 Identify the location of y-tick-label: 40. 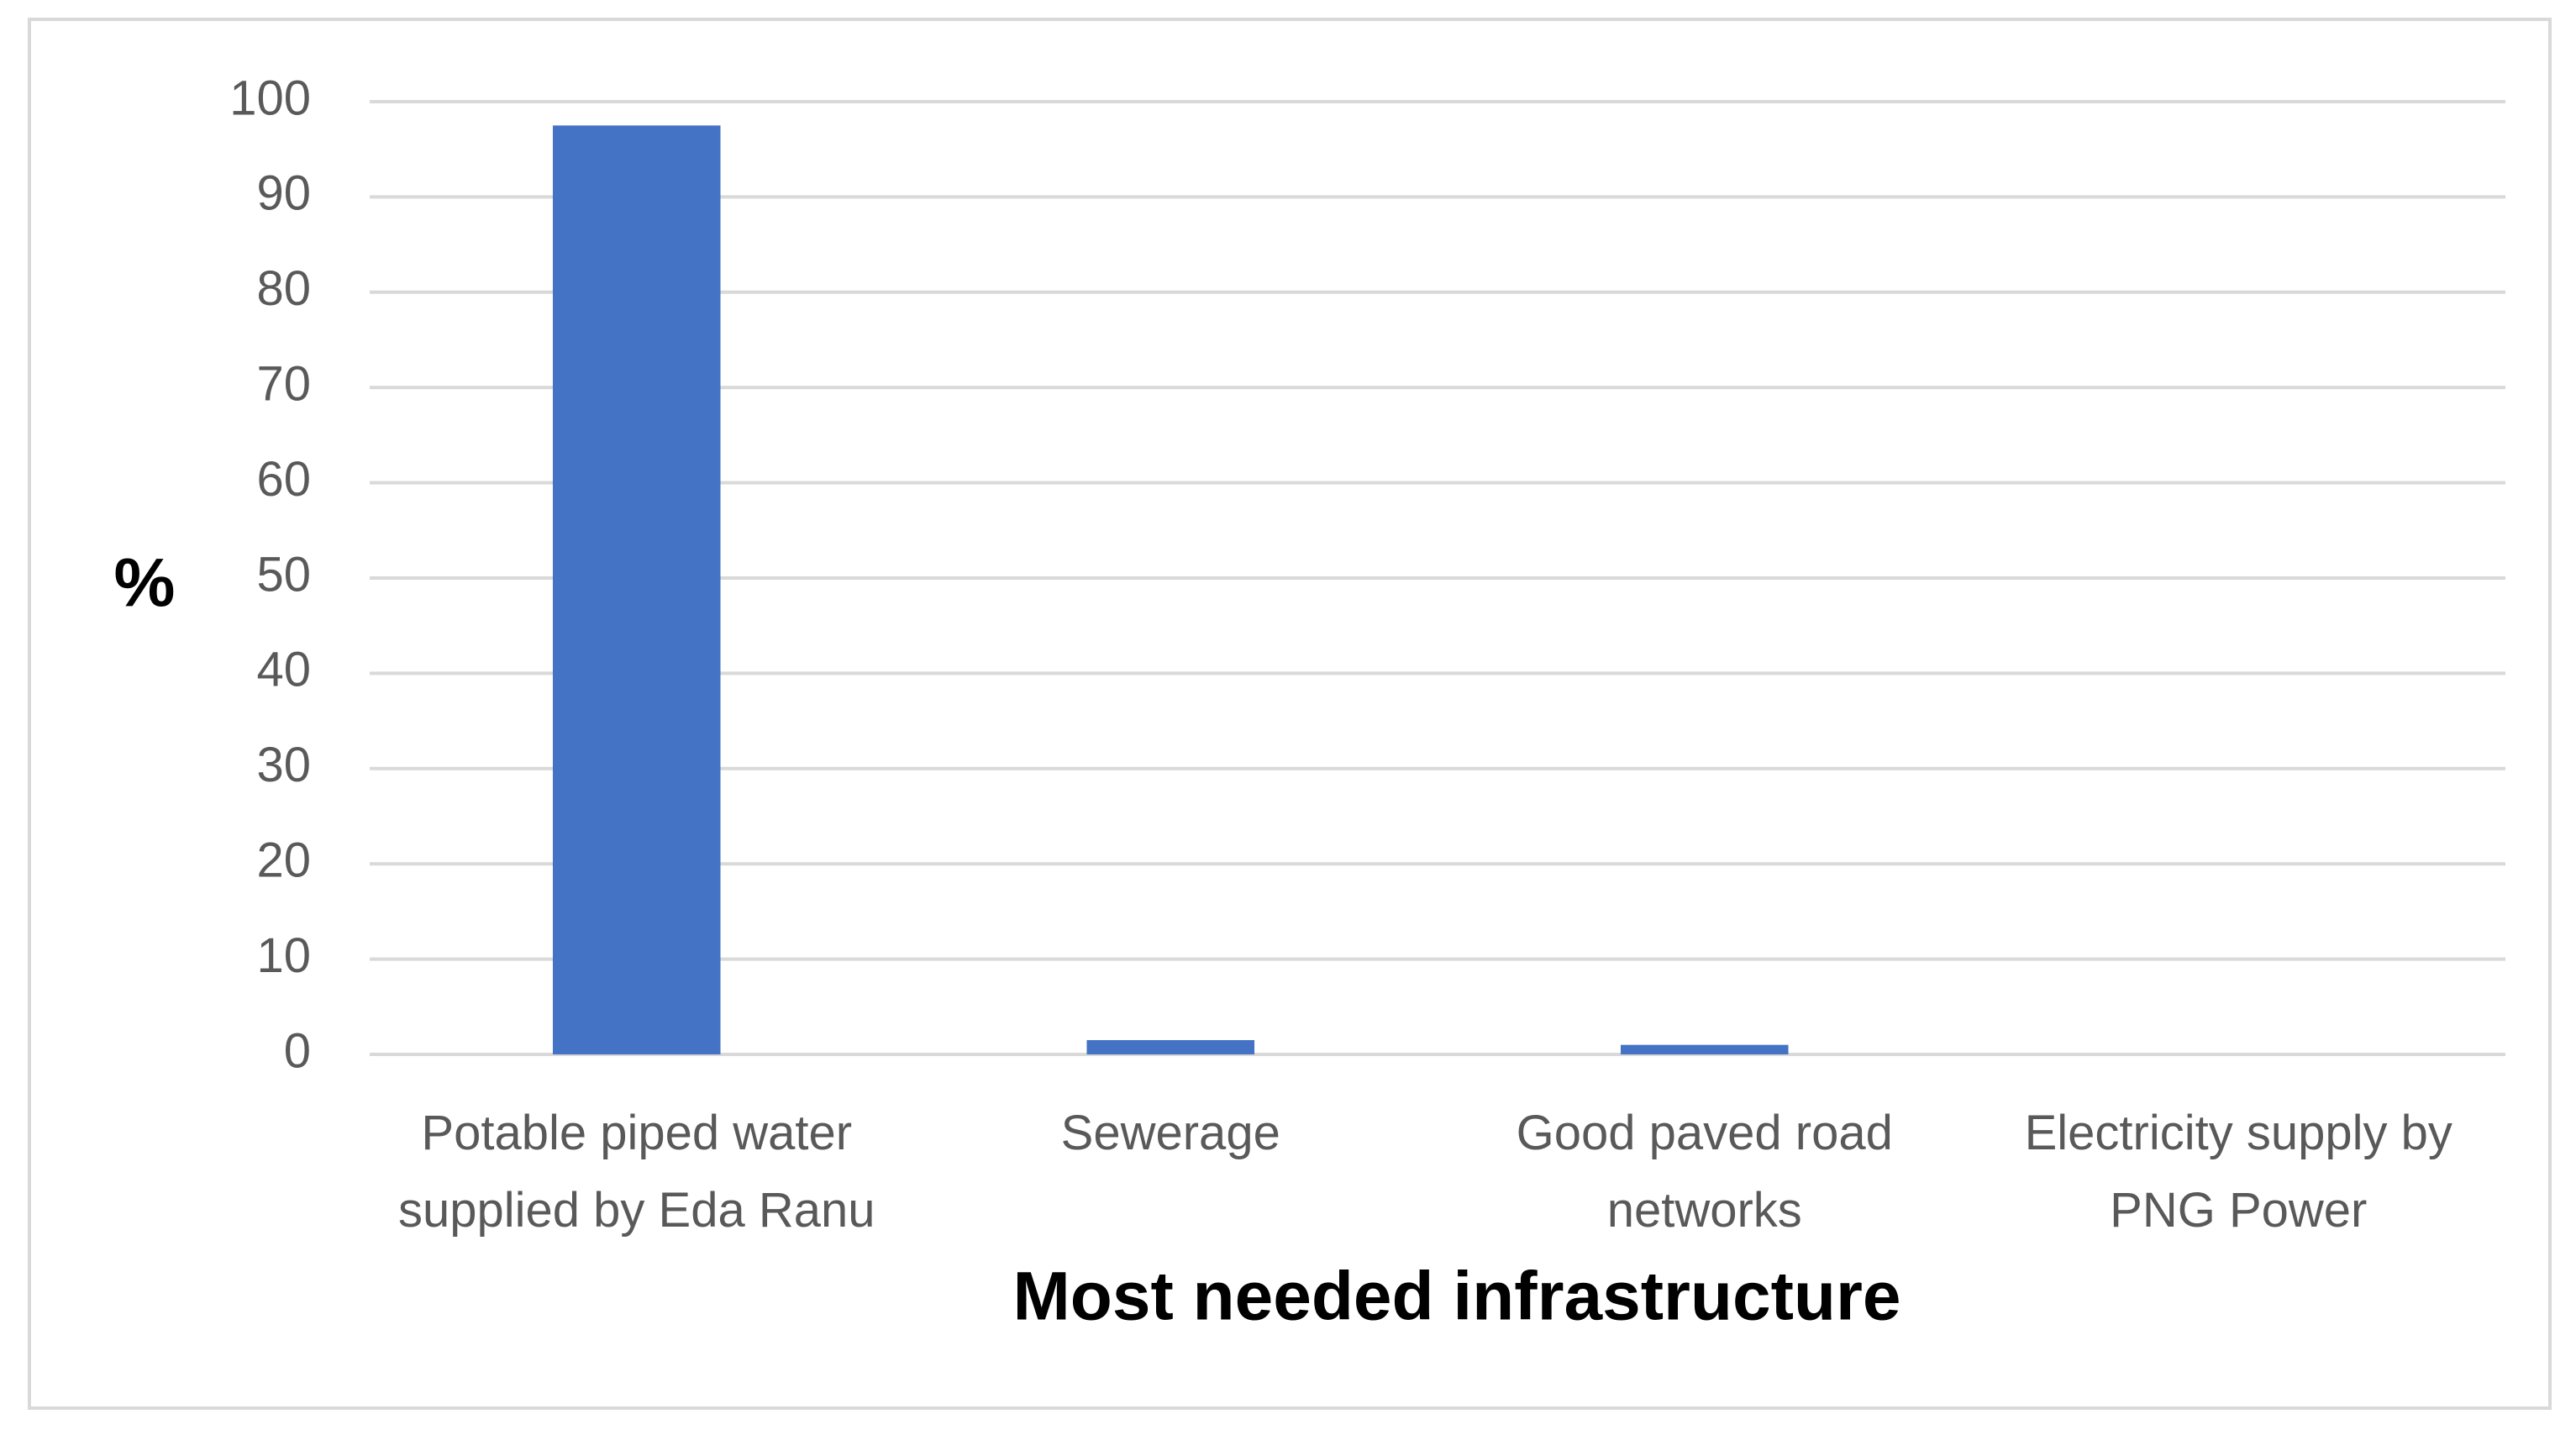
(283, 670).